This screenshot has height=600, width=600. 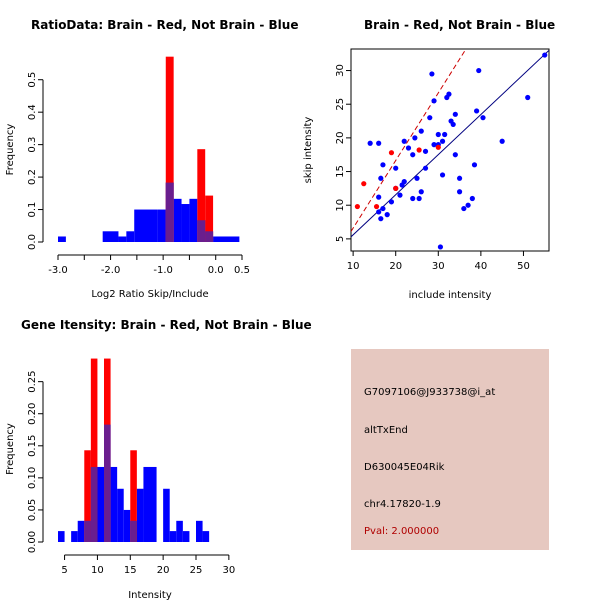 I want to click on y-tick-label: 0.2, so click(x=32, y=177).